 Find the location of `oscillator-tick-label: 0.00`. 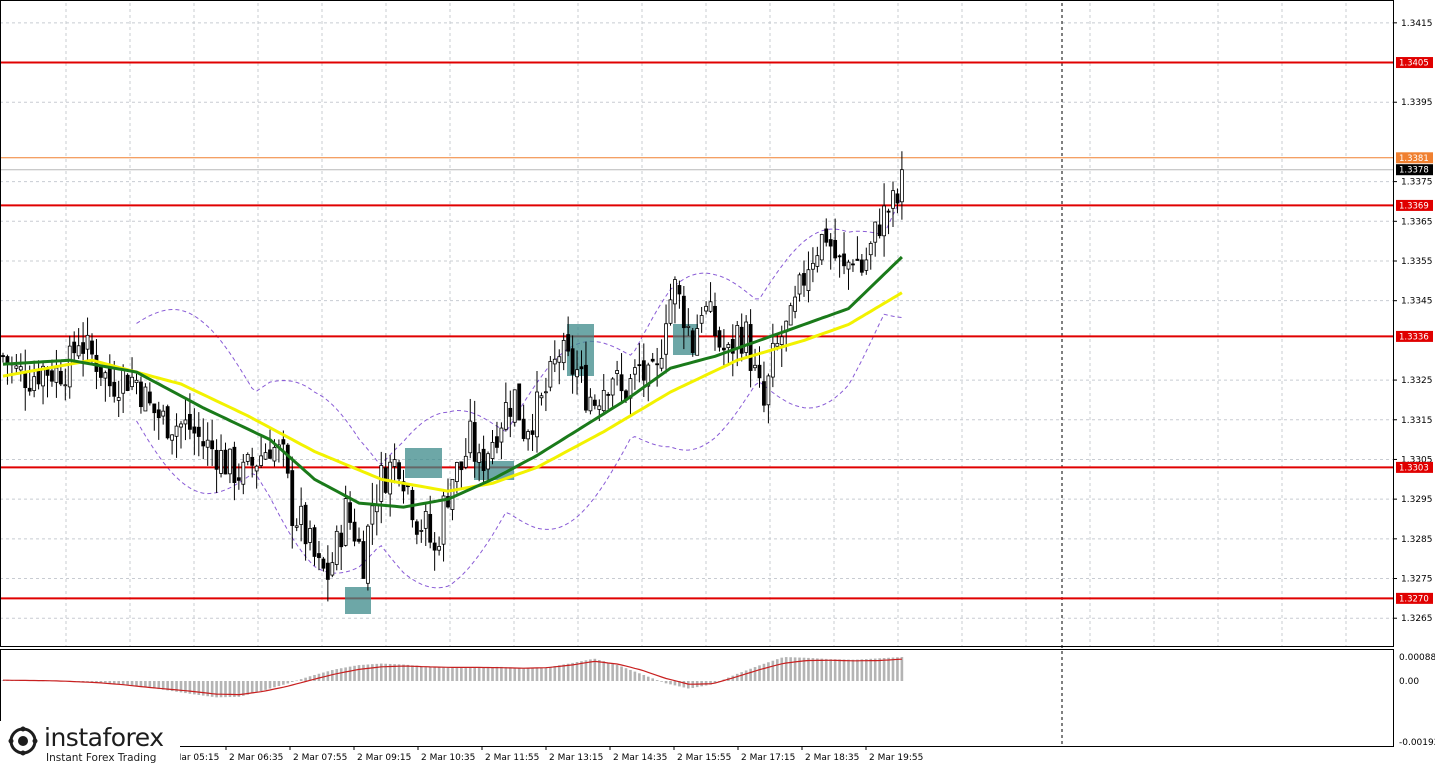

oscillator-tick-label: 0.00 is located at coordinates (1409, 682).